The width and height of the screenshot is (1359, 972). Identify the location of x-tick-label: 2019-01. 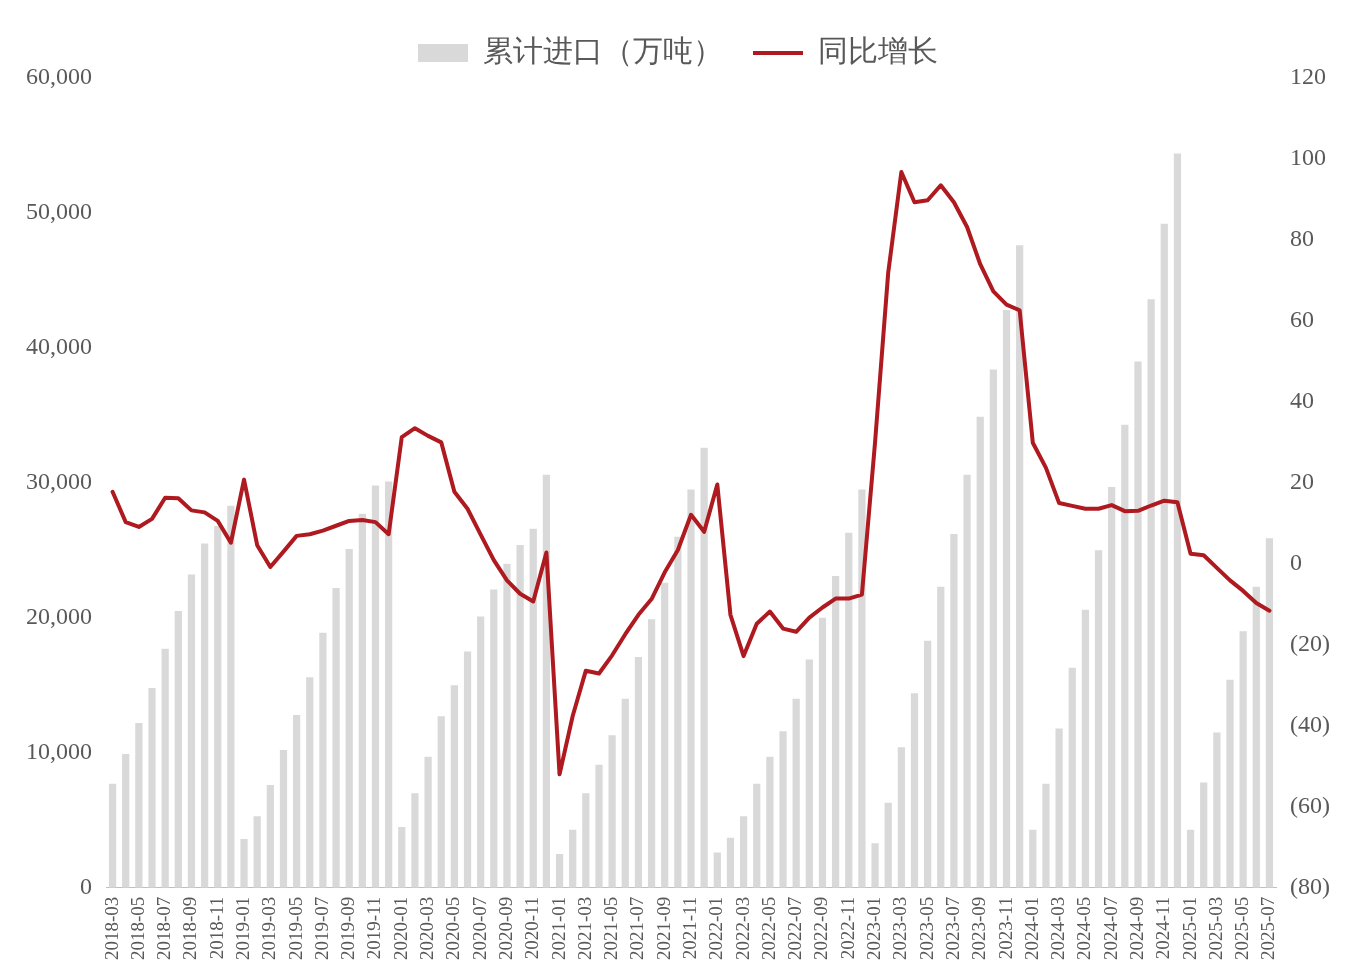
(243, 928).